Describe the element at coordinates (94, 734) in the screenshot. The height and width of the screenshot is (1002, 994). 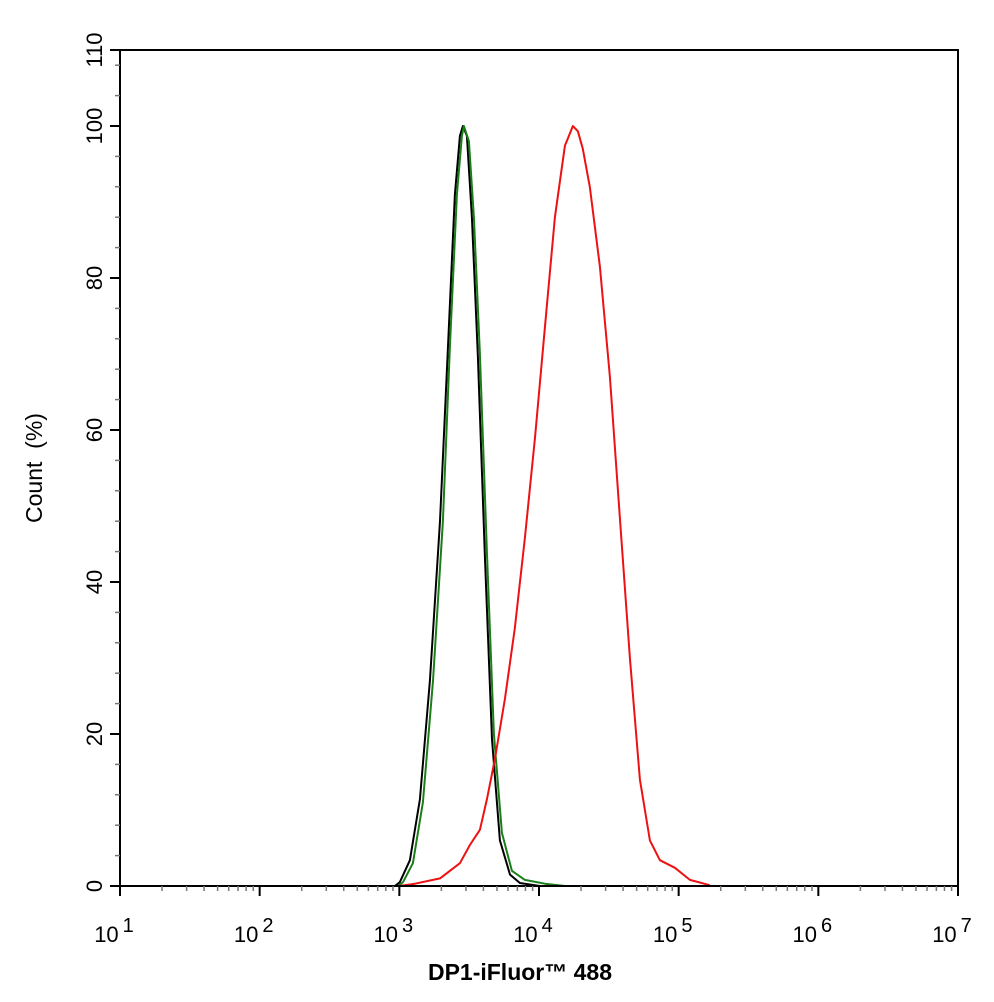
I see `y-tick-label: 20` at that location.